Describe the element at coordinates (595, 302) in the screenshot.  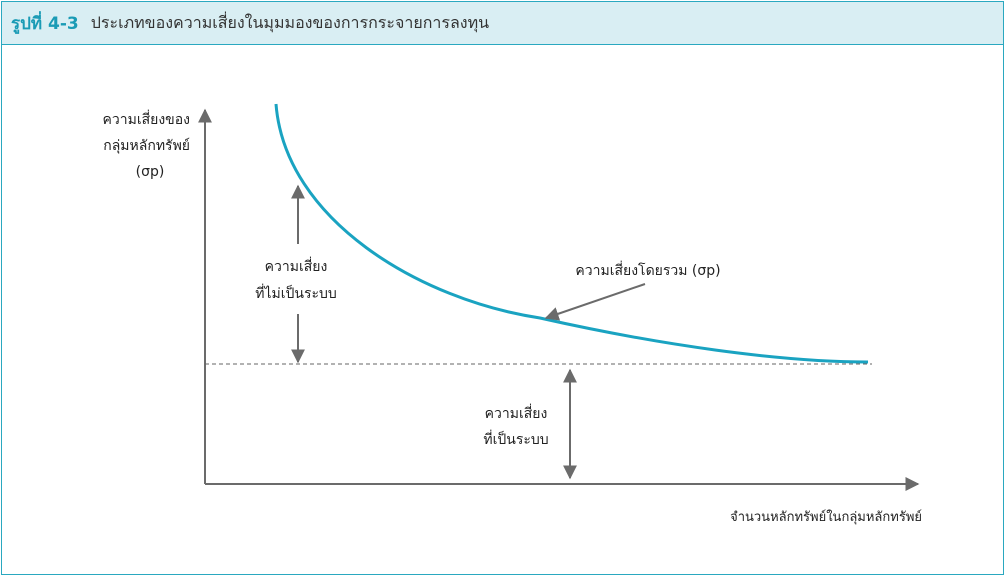
I see `total-risk-pointer` at that location.